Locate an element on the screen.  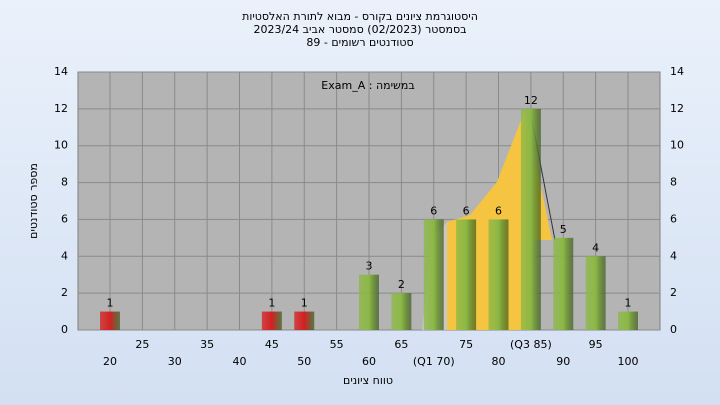
data-label: 4 is located at coordinates (595, 247).